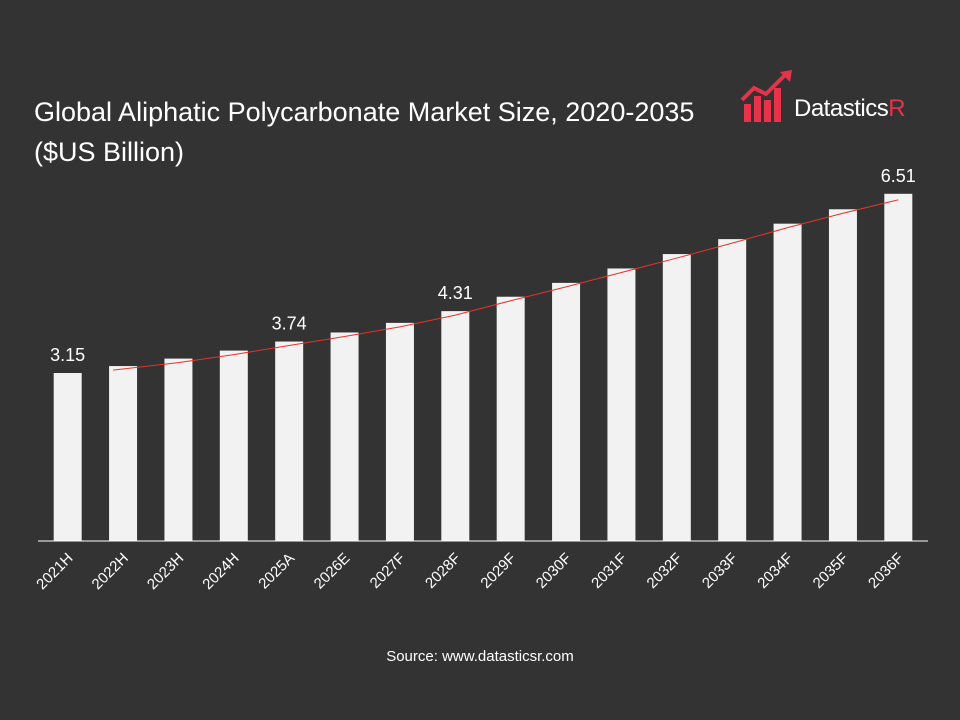  I want to click on data-label: 4.31, so click(455, 293).